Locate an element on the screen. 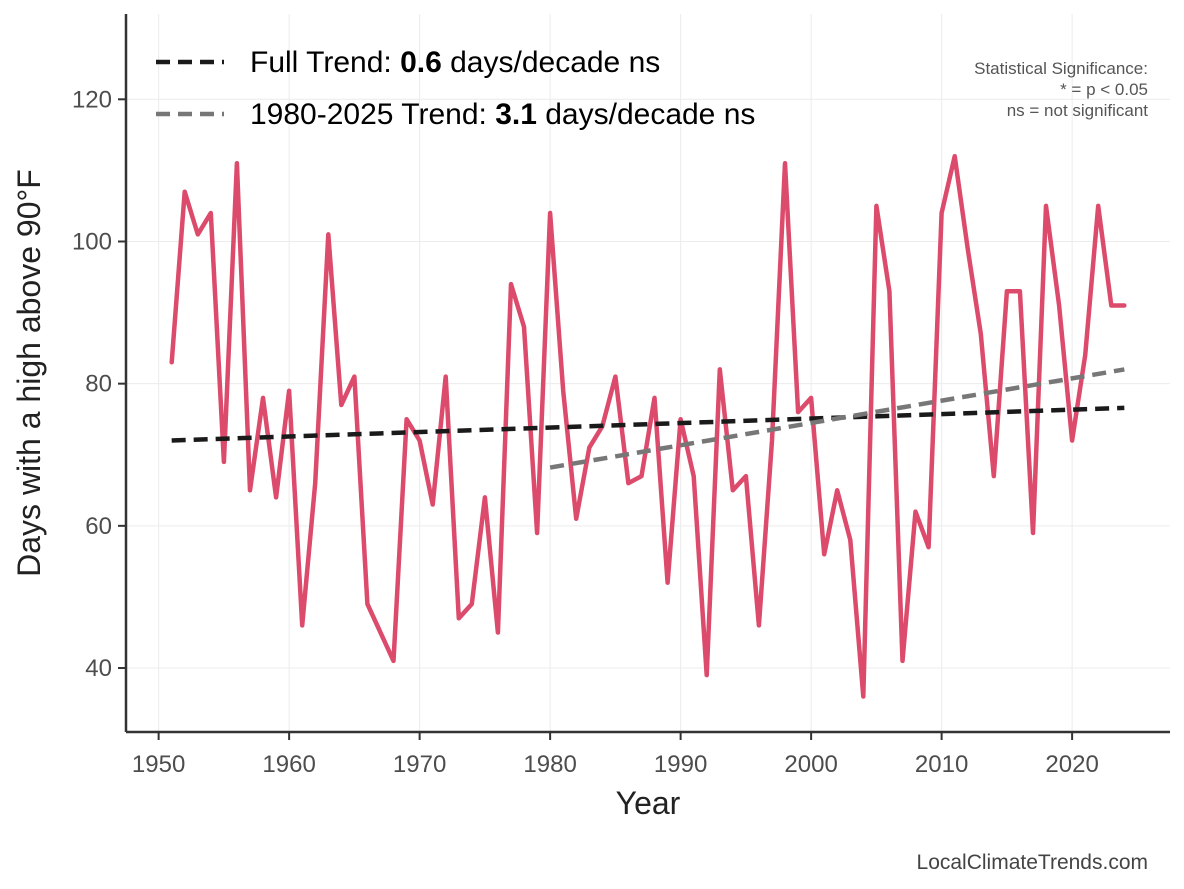 The image size is (1184, 889). x-axis-title: Year is located at coordinates (648, 803).